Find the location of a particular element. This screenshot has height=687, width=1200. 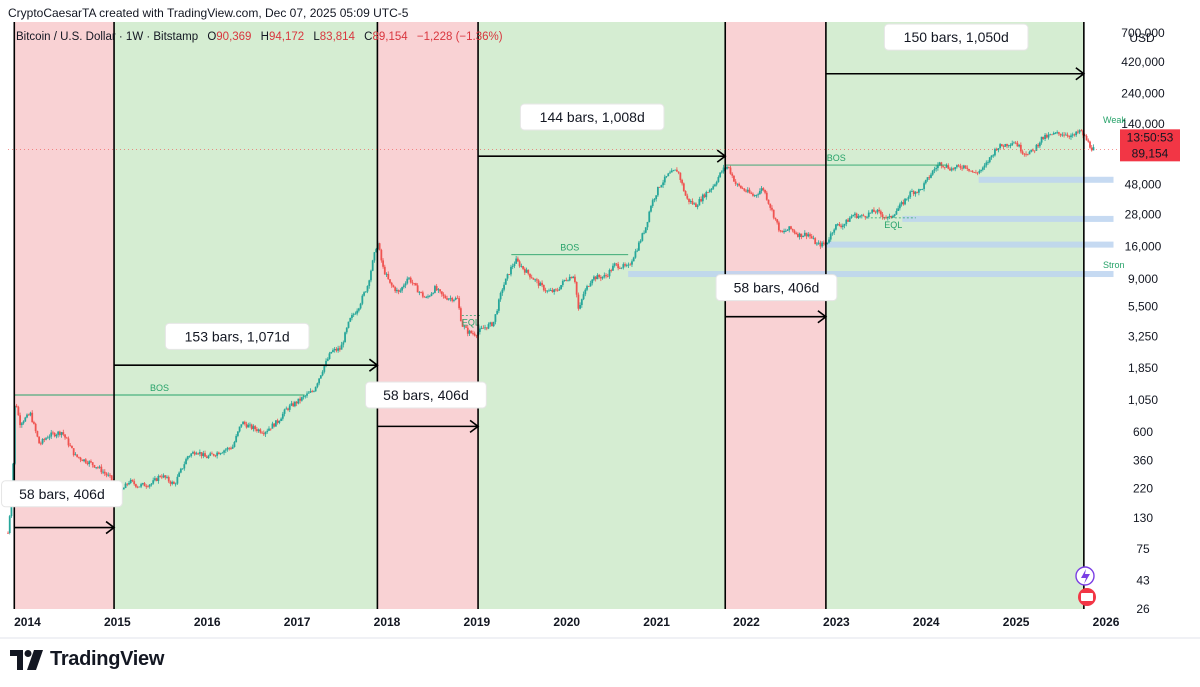

symbol-name: Bitcoin / U.S. Dollar · 1W · Bitstamp is located at coordinates (107, 37).